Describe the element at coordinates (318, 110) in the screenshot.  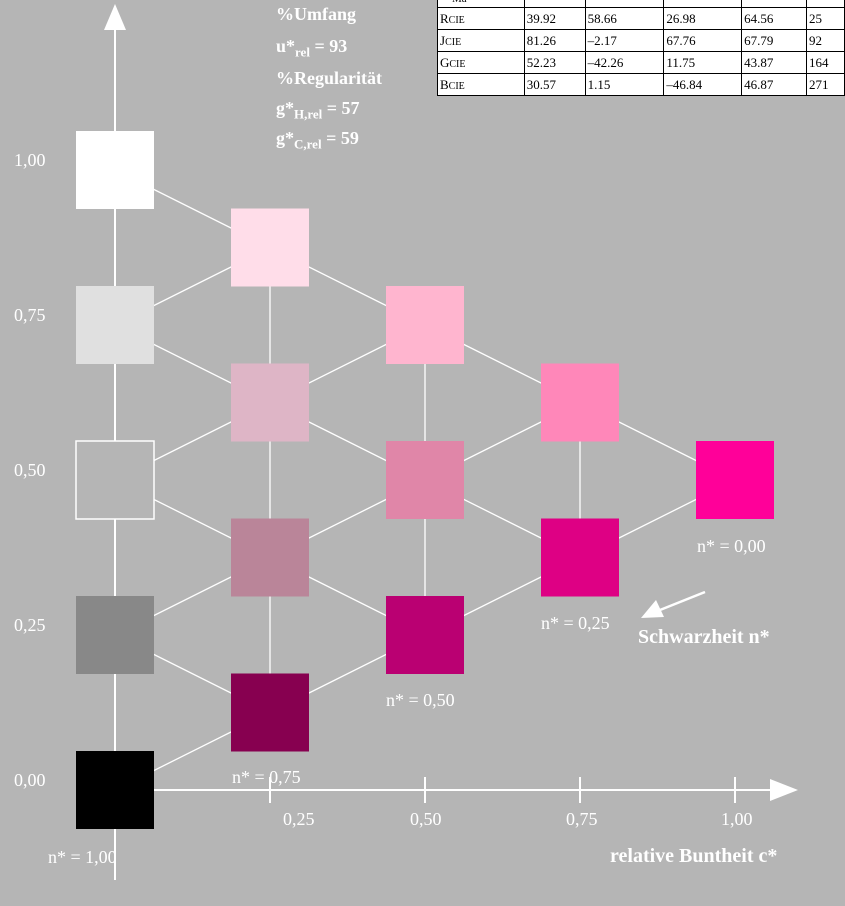
I see `g-h-rel-metric: g*H,rel = 57` at that location.